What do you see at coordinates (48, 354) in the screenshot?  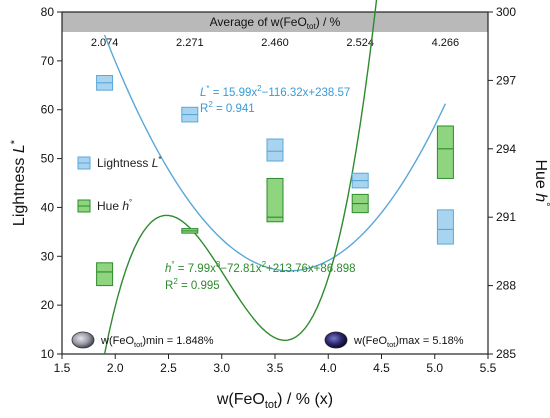 I see `left-y-tick-label: 10` at bounding box center [48, 354].